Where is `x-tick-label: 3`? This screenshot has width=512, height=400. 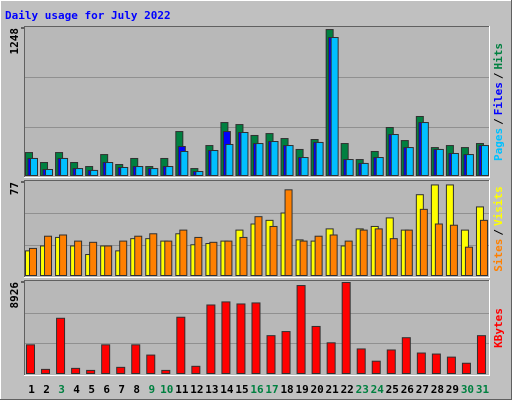
x-tick-label: 3 is located at coordinates (61, 389).